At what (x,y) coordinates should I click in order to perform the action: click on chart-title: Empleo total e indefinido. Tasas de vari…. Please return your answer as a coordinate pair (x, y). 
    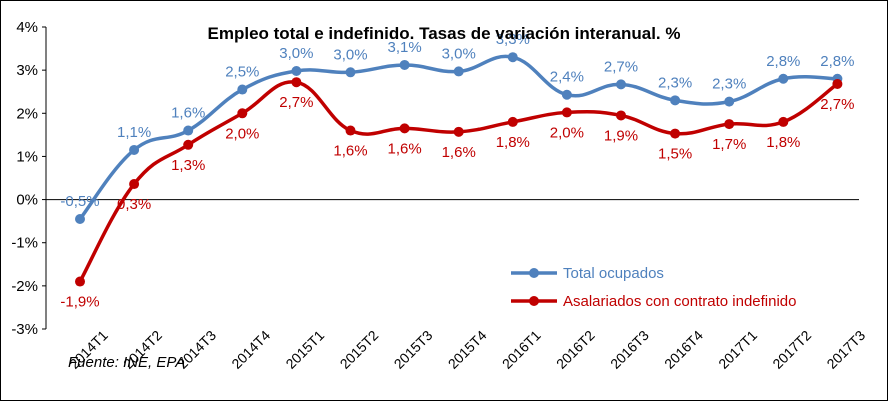
    Looking at the image, I should click on (444, 33).